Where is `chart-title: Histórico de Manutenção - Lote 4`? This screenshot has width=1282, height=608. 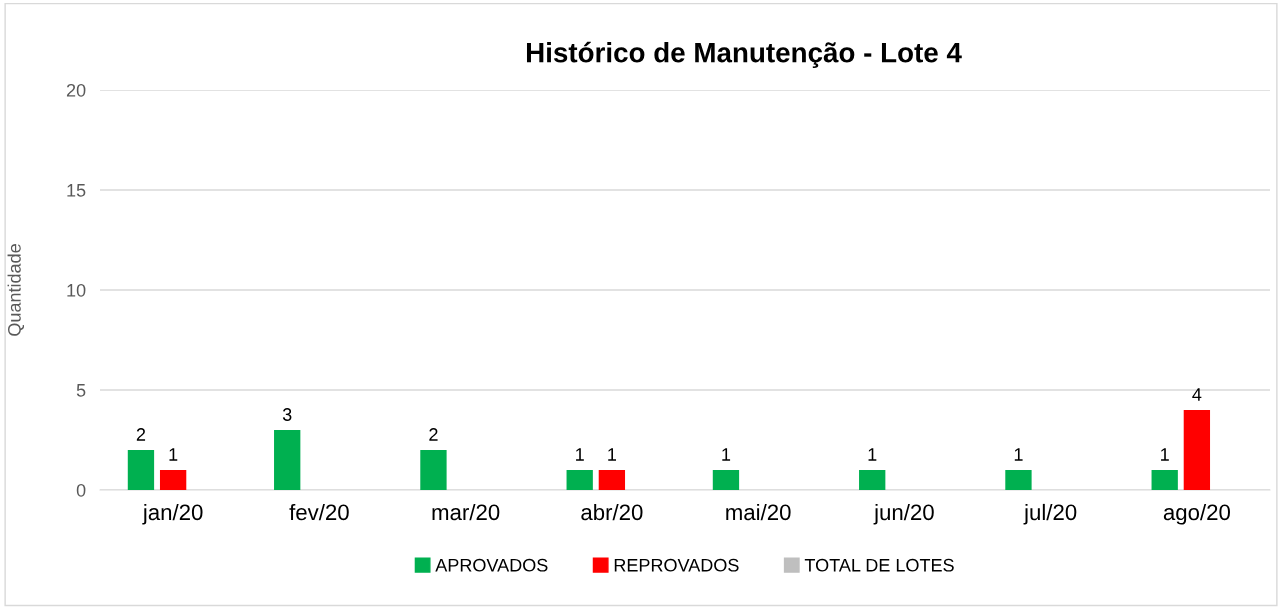
chart-title: Histórico de Manutenção - Lote 4 is located at coordinates (744, 54).